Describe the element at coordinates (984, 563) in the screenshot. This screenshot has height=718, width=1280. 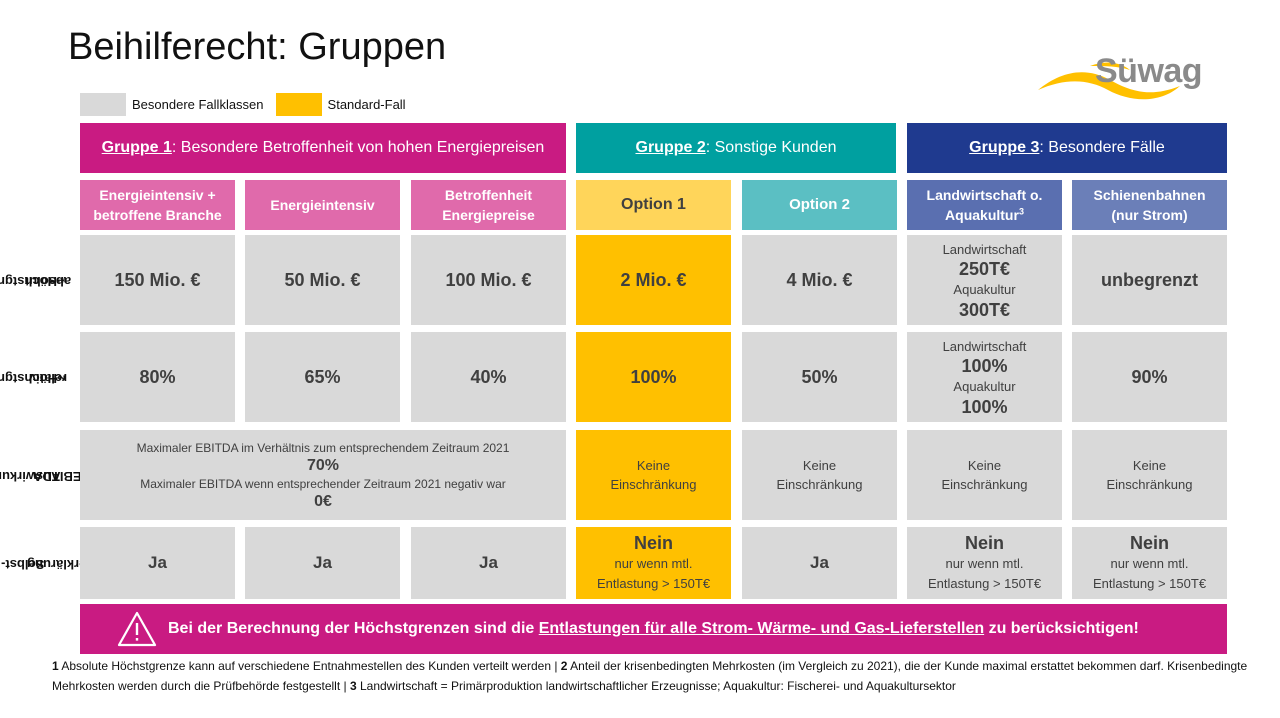
I see `cell-selbst-6: Nein nur wenn mtl. Entlastung > 150T€` at that location.